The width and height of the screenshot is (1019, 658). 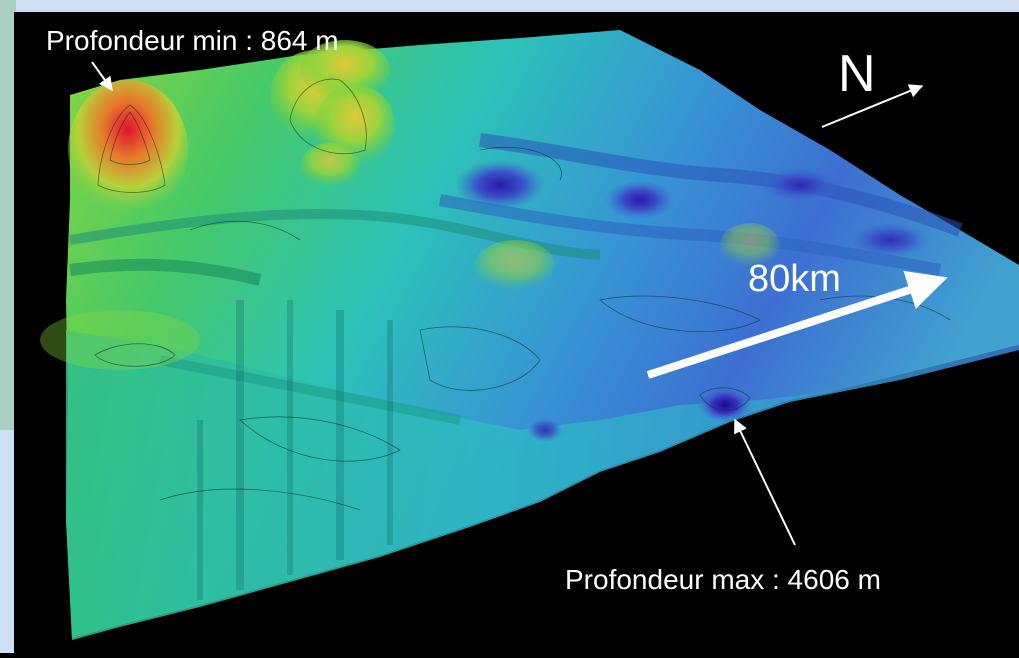 What do you see at coordinates (725, 405) in the screenshot?
I see `pit-max-depth` at bounding box center [725, 405].